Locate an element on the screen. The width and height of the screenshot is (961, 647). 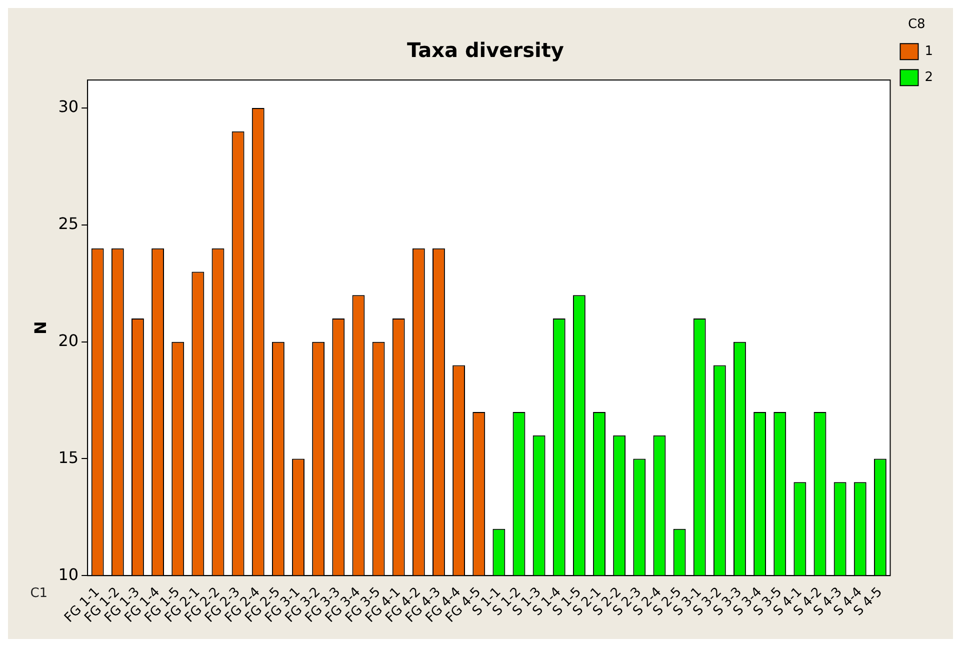
y-tick-label: 25 is located at coordinates (68, 224).